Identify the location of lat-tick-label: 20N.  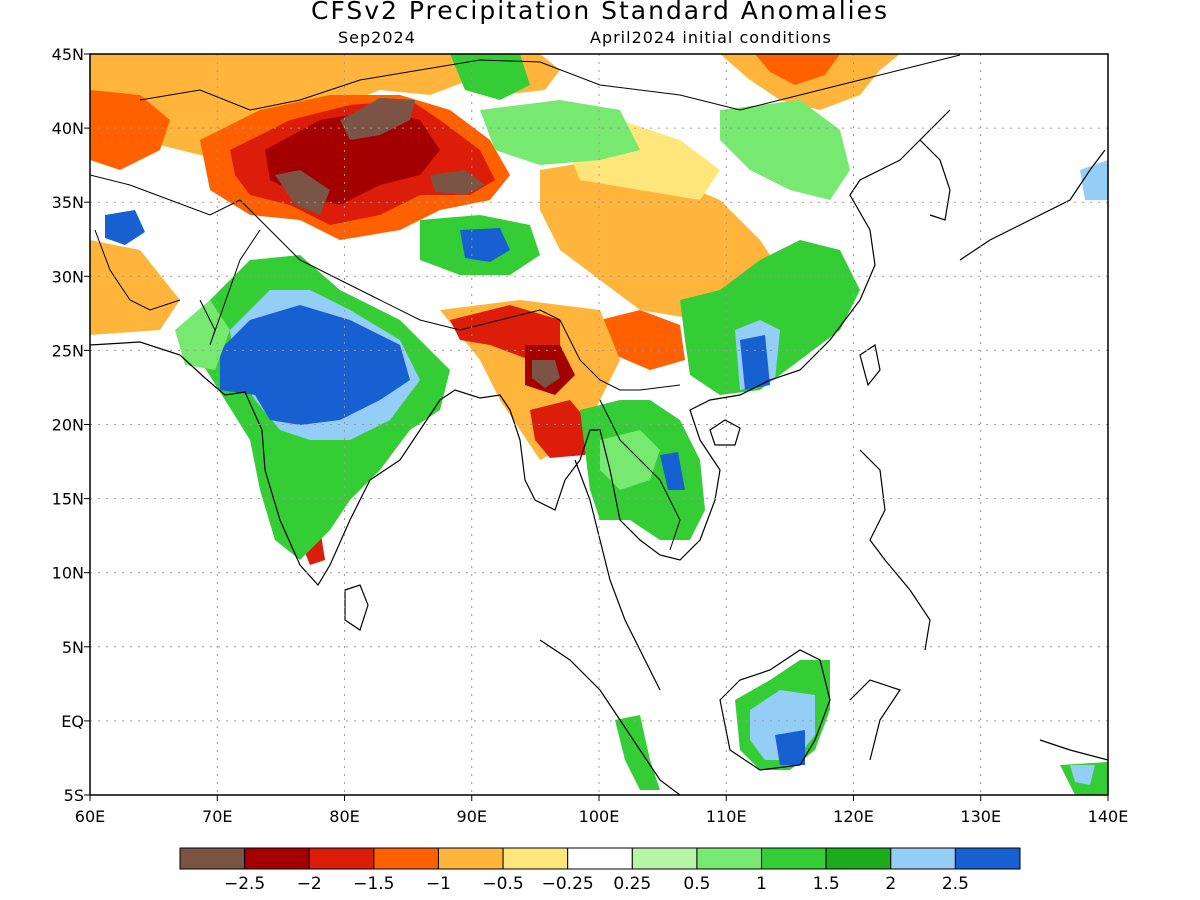
(68, 425).